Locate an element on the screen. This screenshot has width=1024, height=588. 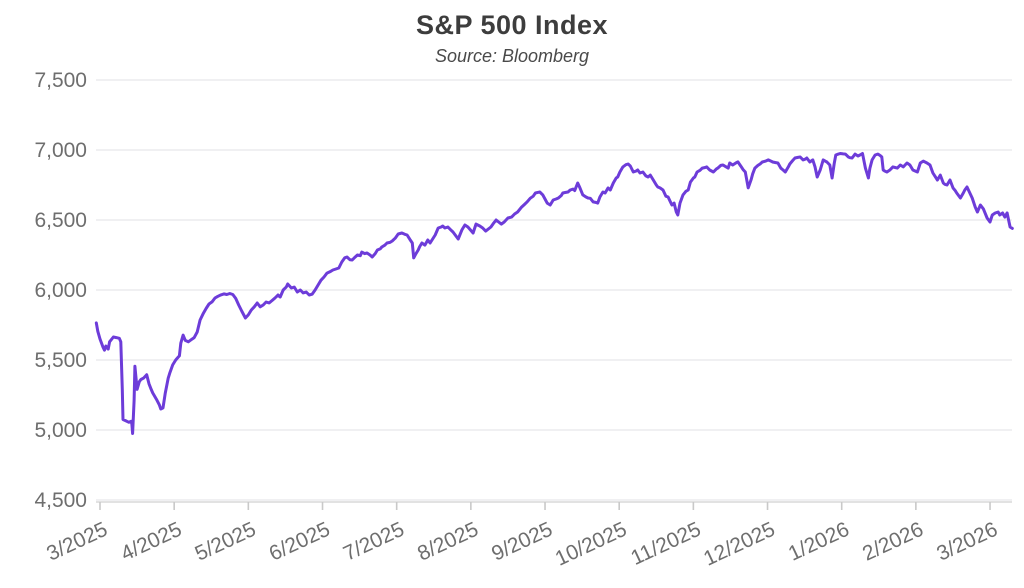
x-tick-label: 2/2026 is located at coordinates (893, 542).